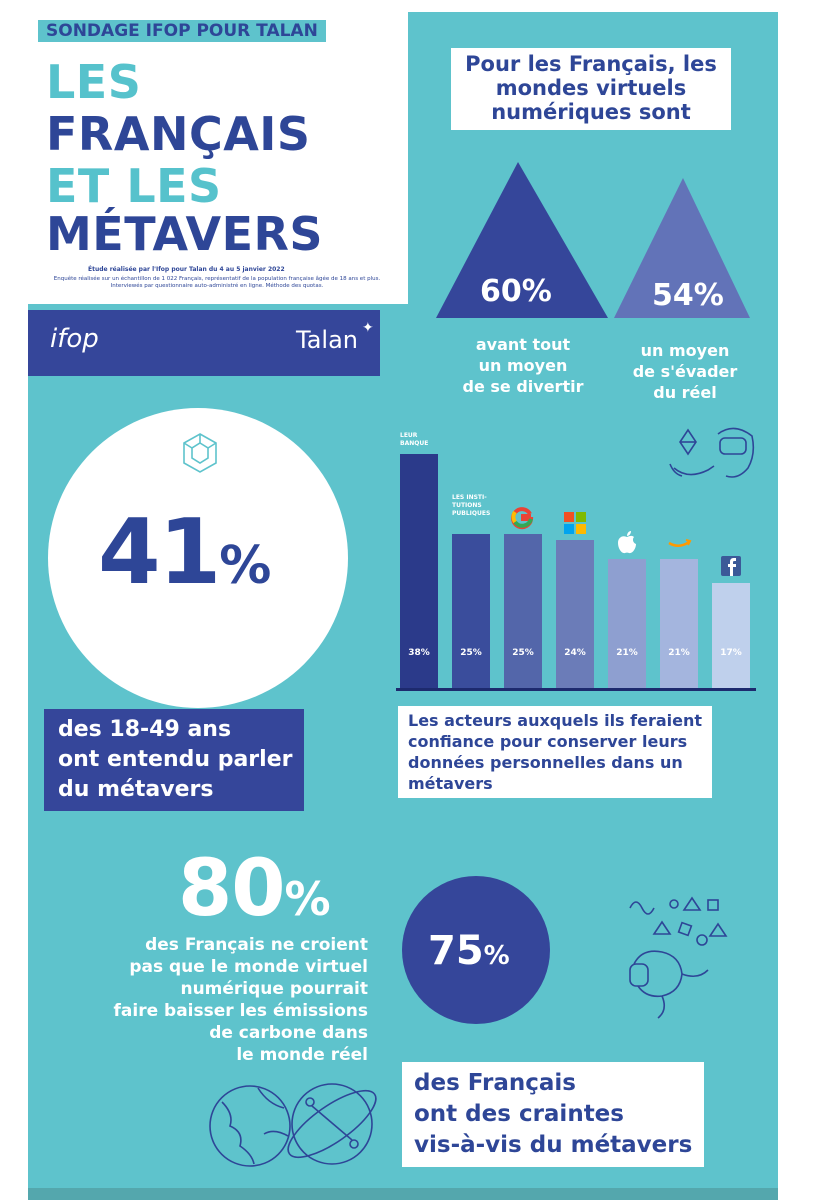 This screenshot has width=817, height=1200. What do you see at coordinates (576, 689) in the screenshot?
I see `chart-baseline` at bounding box center [576, 689].